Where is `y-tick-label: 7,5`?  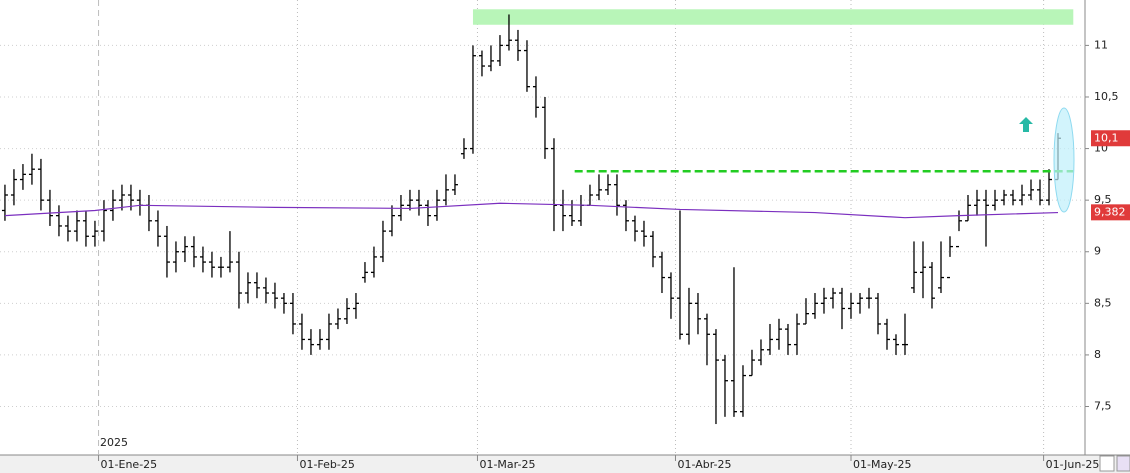 y-tick-label: 7,5 is located at coordinates (1103, 406).